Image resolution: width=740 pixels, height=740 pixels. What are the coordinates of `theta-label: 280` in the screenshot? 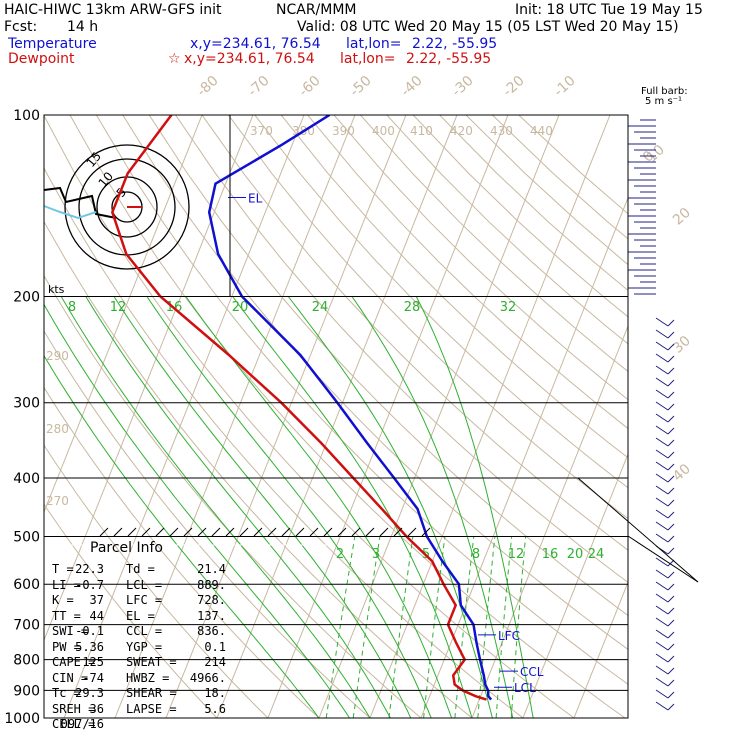 It's located at (57, 429).